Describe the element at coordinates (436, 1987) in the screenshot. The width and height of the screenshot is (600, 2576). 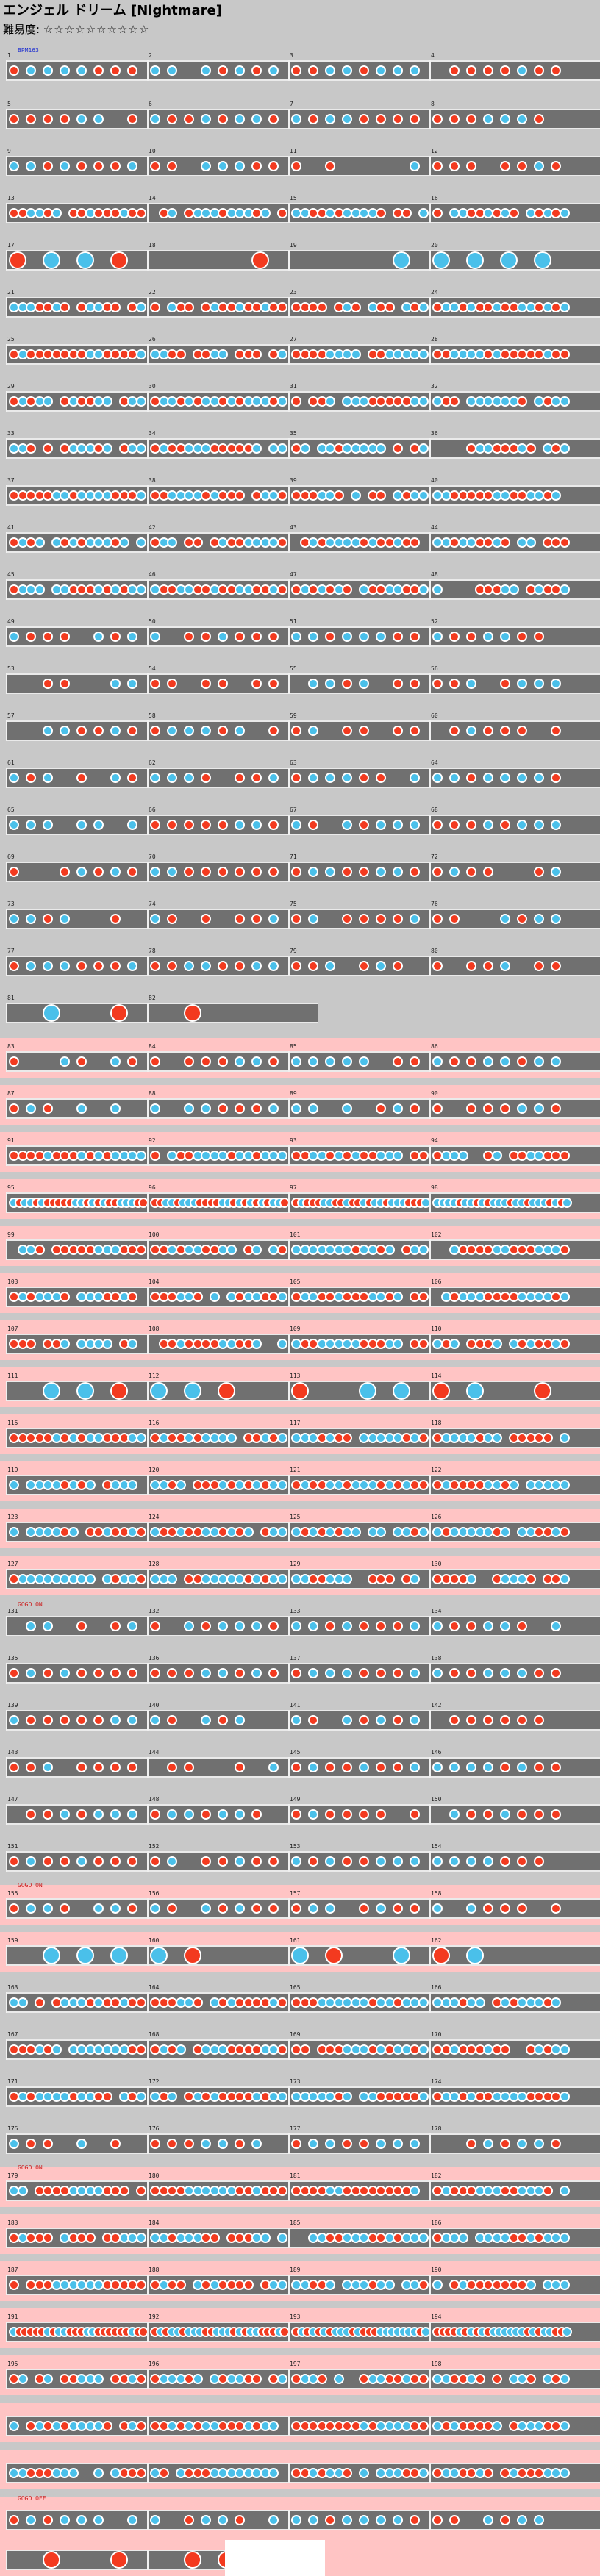
I see `measure-number: 166` at that location.